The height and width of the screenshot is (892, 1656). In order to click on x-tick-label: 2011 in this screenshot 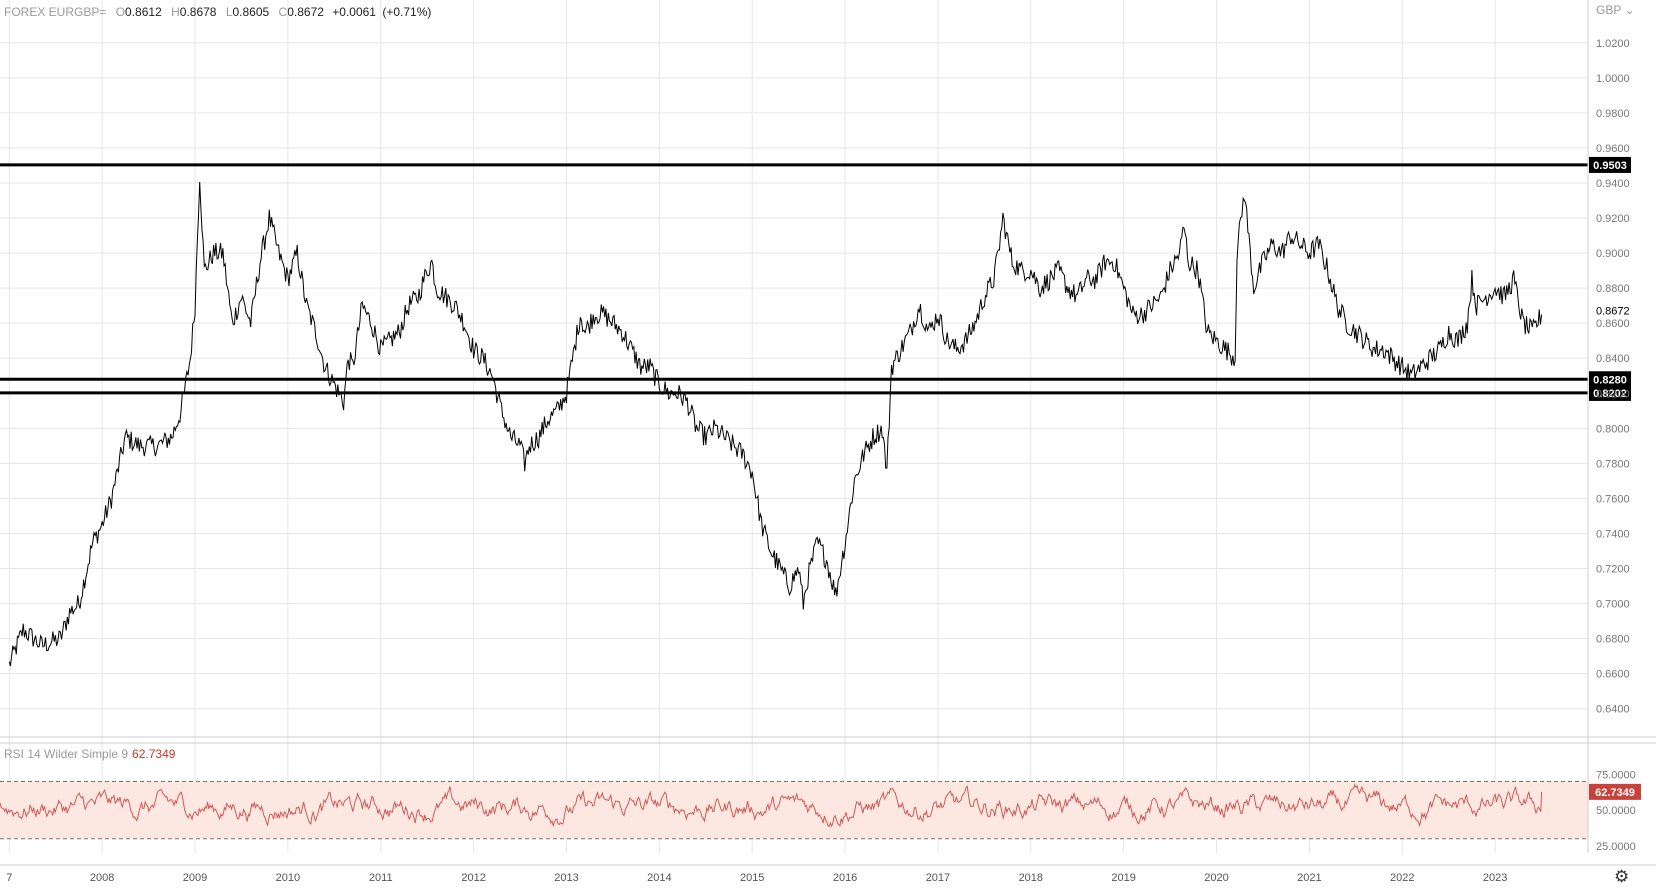, I will do `click(381, 878)`.